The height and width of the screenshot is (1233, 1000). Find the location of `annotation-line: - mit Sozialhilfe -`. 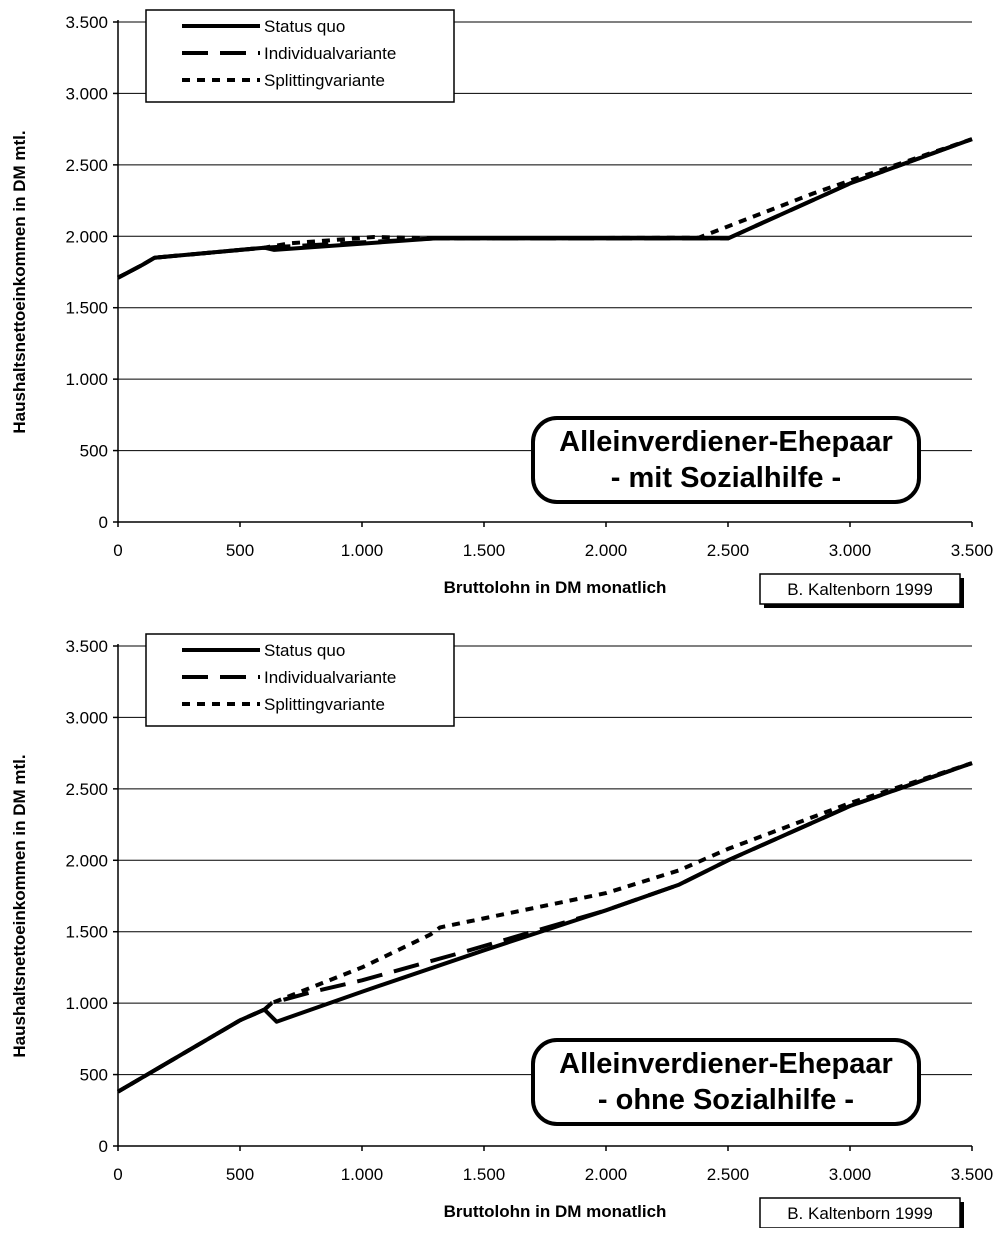

annotation-line: - mit Sozialhilfe - is located at coordinates (726, 478).